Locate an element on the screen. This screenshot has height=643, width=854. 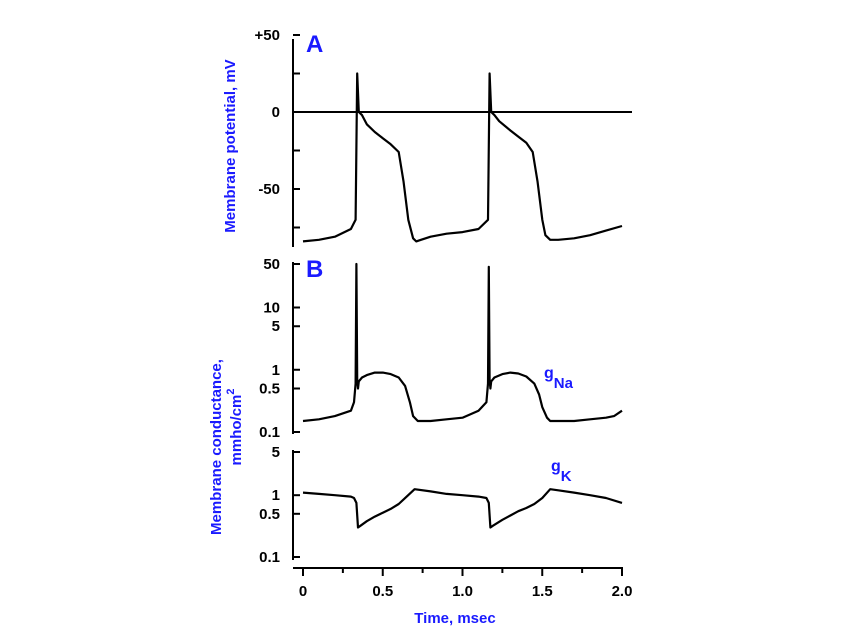
panel-b-gna-y-tick-label: 50 is located at coordinates (271, 264).